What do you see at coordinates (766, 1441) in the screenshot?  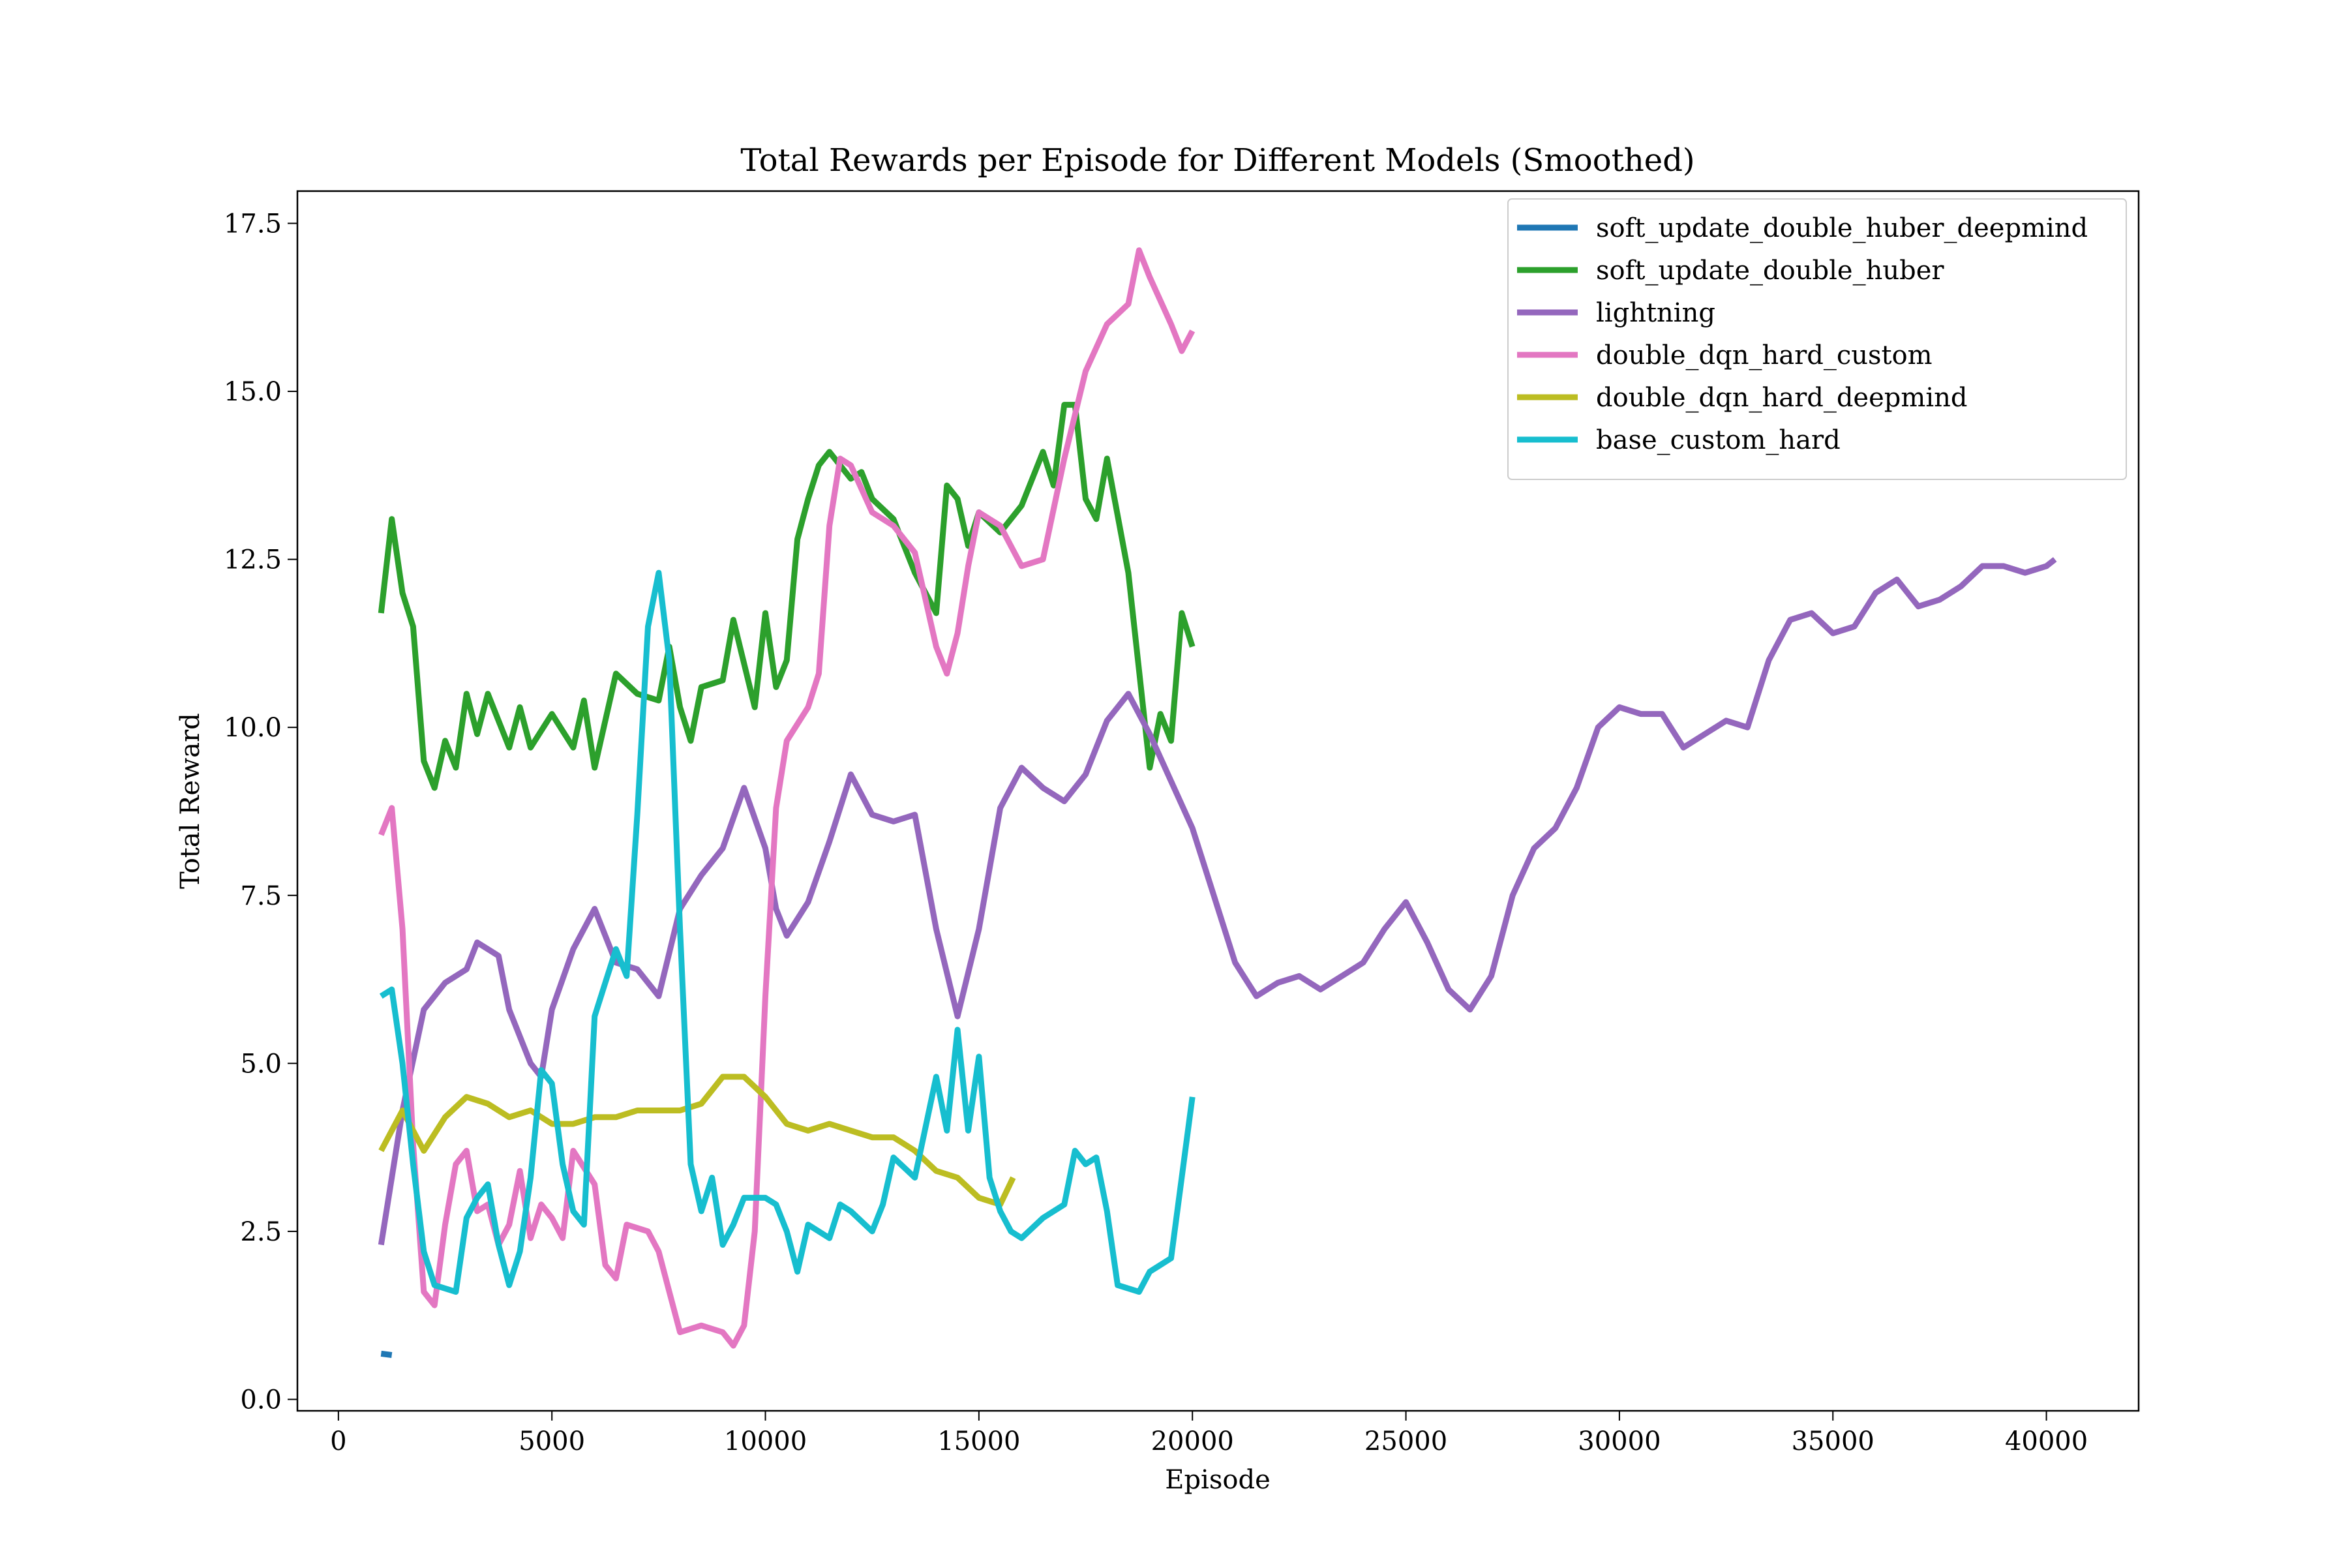 I see `x-tick-label: 10000` at bounding box center [766, 1441].